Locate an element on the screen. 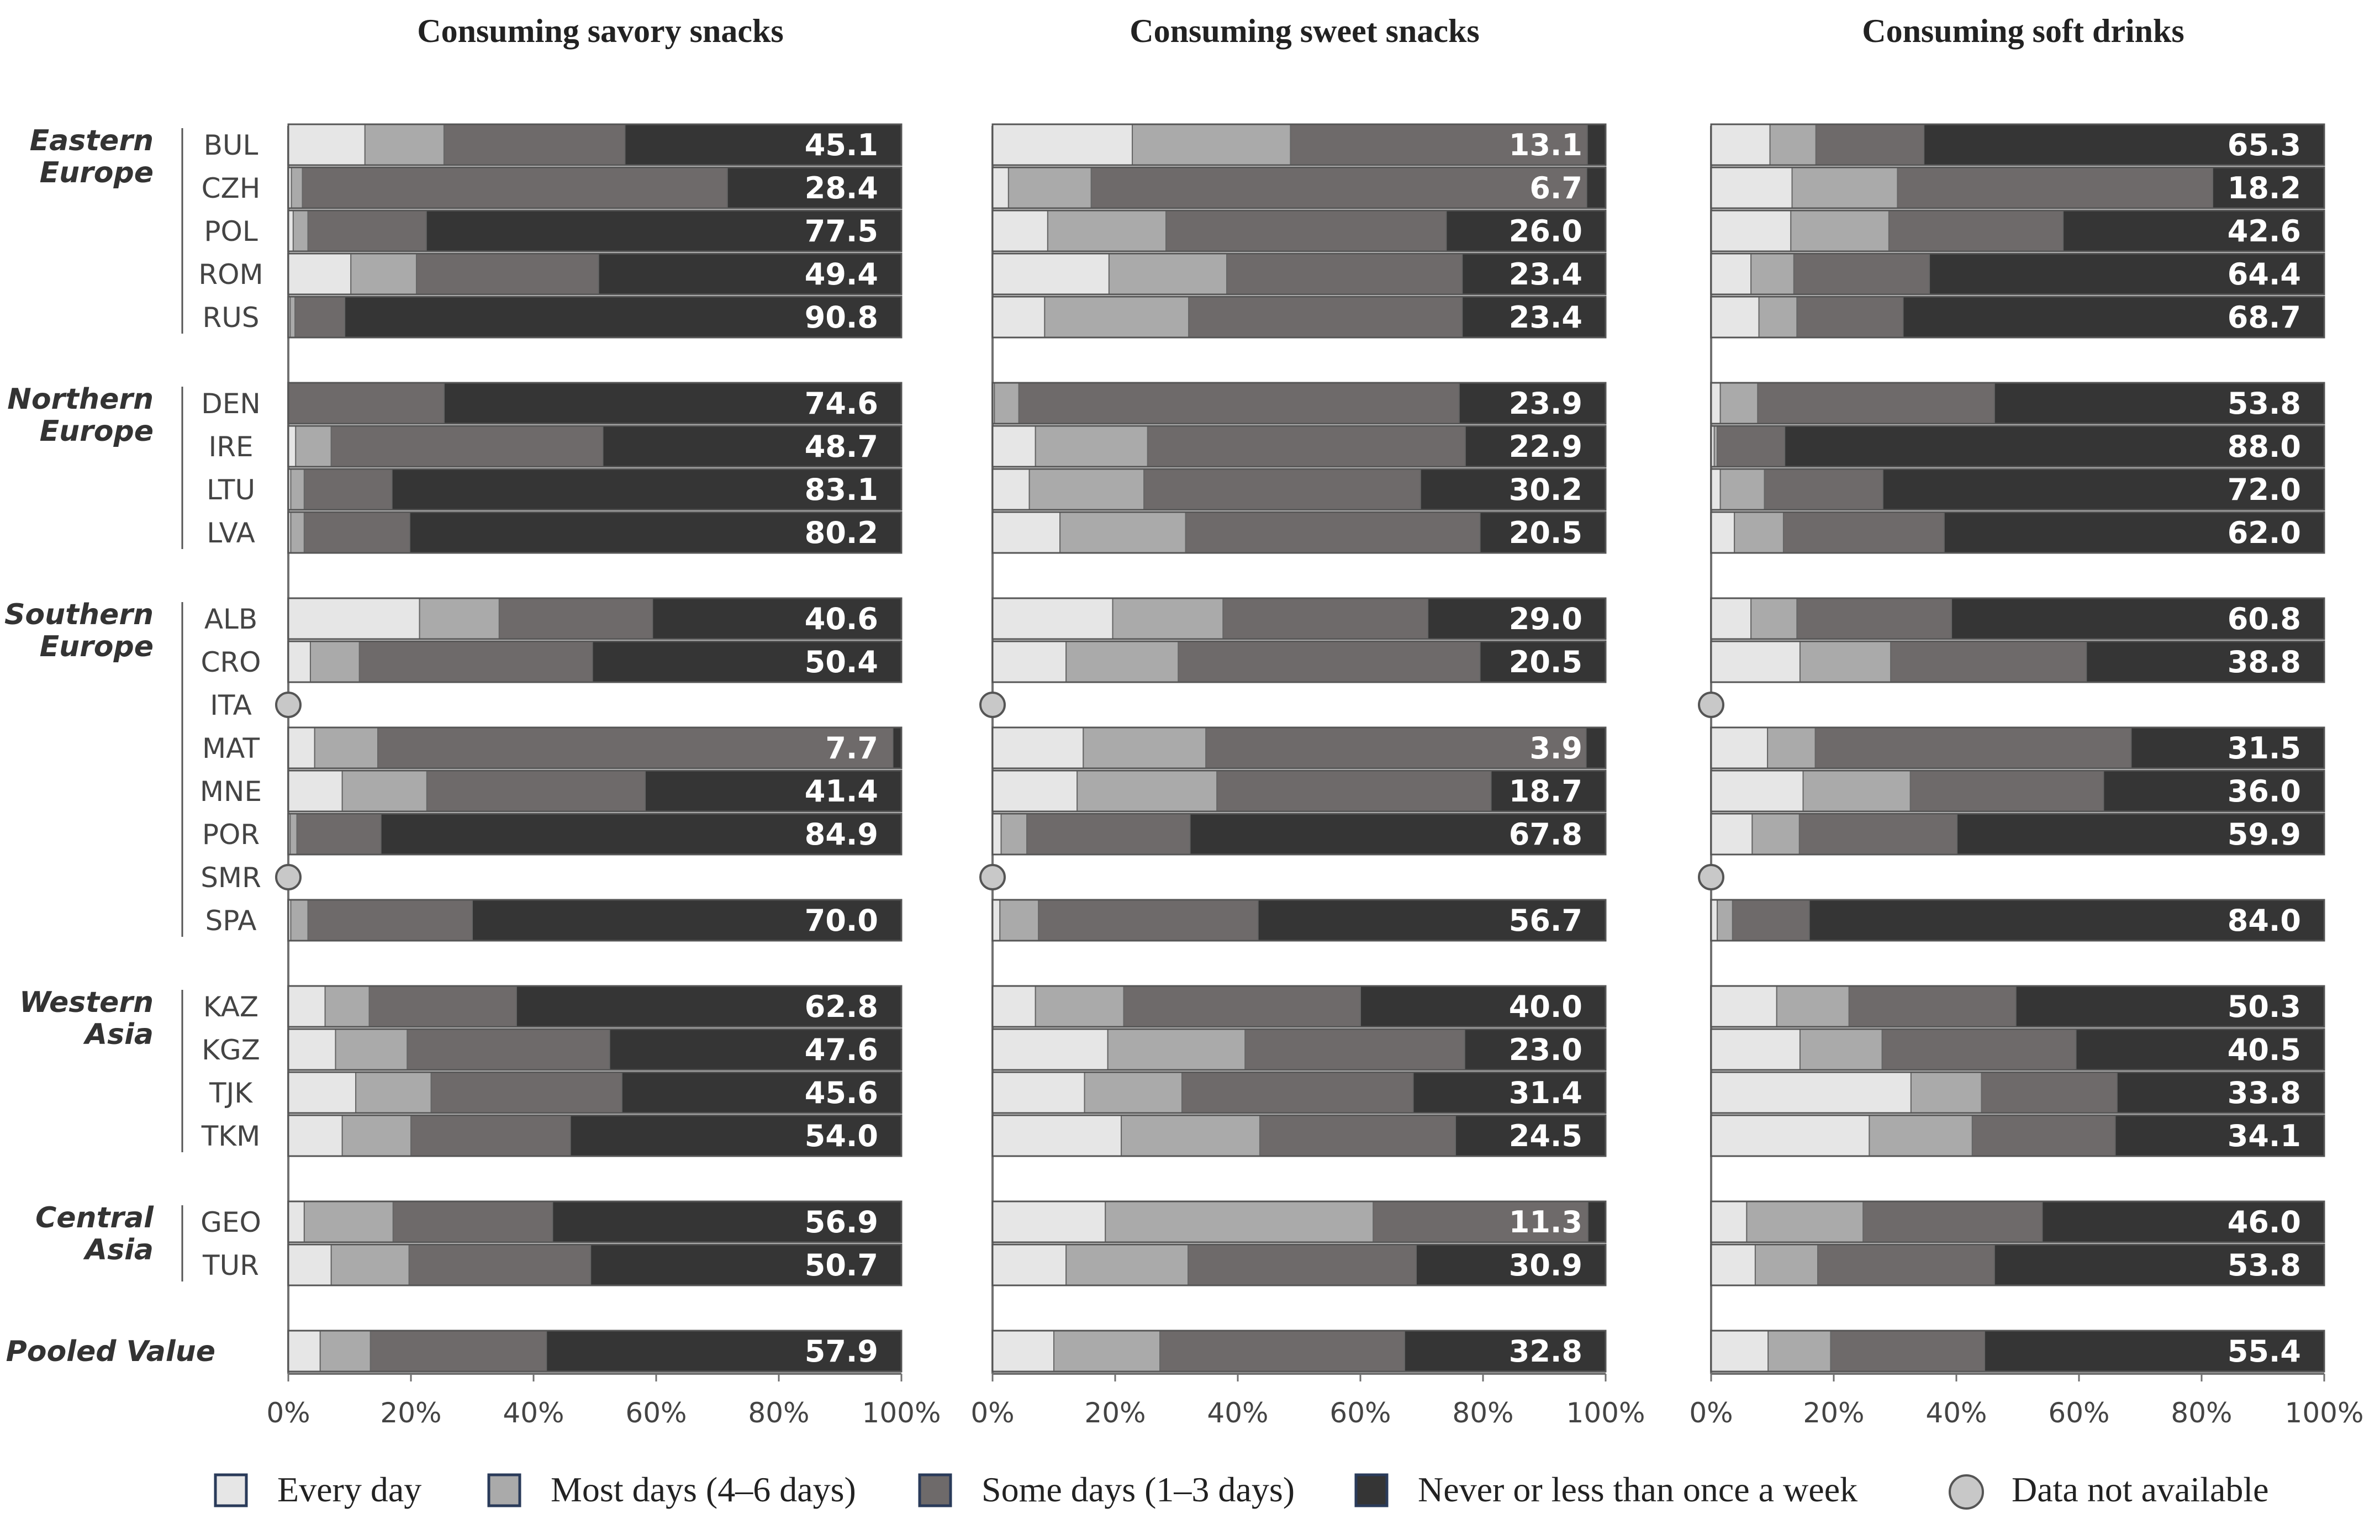 The width and height of the screenshot is (2380, 1540). x-tick-label: 20% is located at coordinates (410, 1413).